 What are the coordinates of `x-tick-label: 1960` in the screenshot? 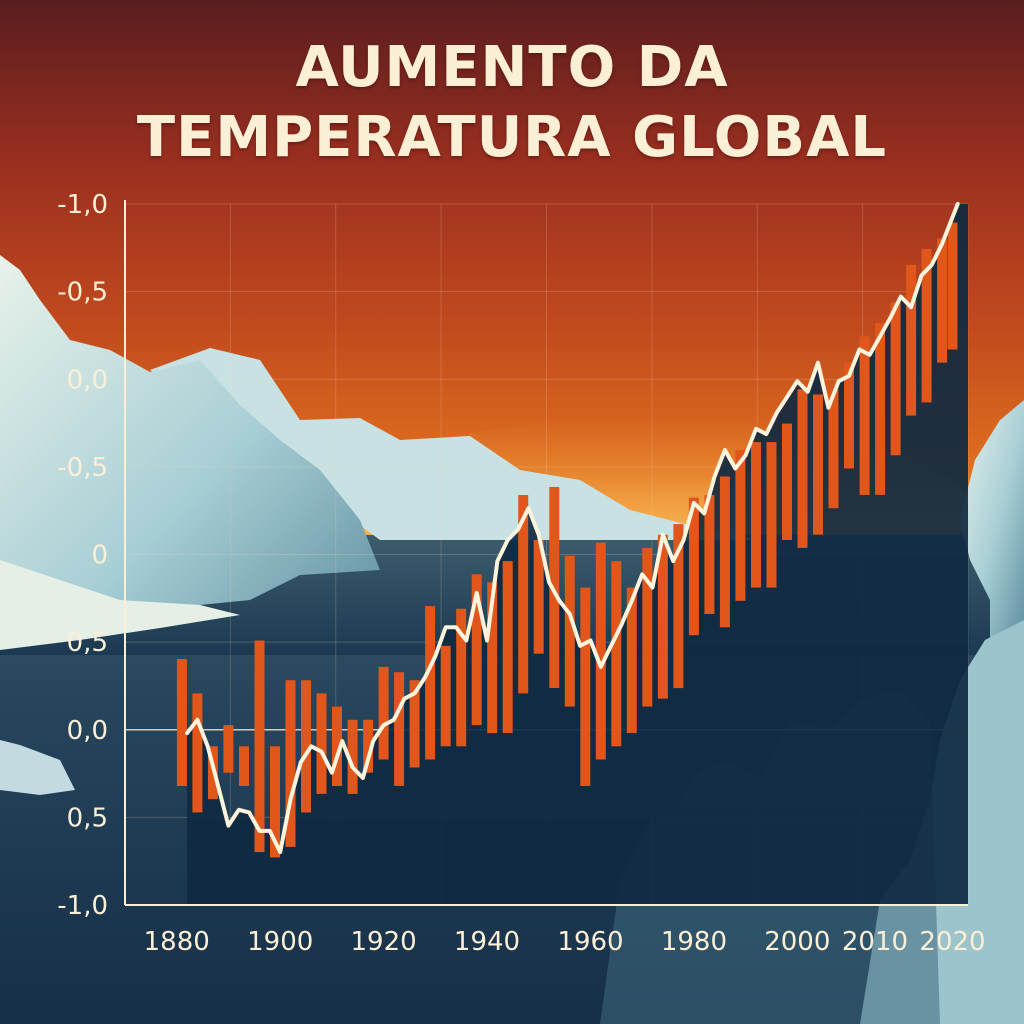 It's located at (590, 942).